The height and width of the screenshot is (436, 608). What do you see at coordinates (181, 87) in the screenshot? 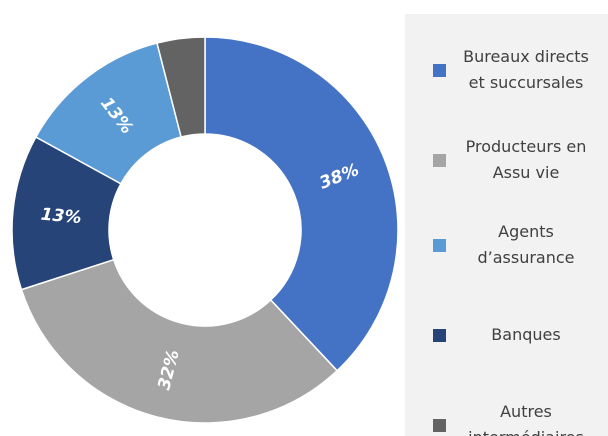
I see `slice` at bounding box center [181, 87].